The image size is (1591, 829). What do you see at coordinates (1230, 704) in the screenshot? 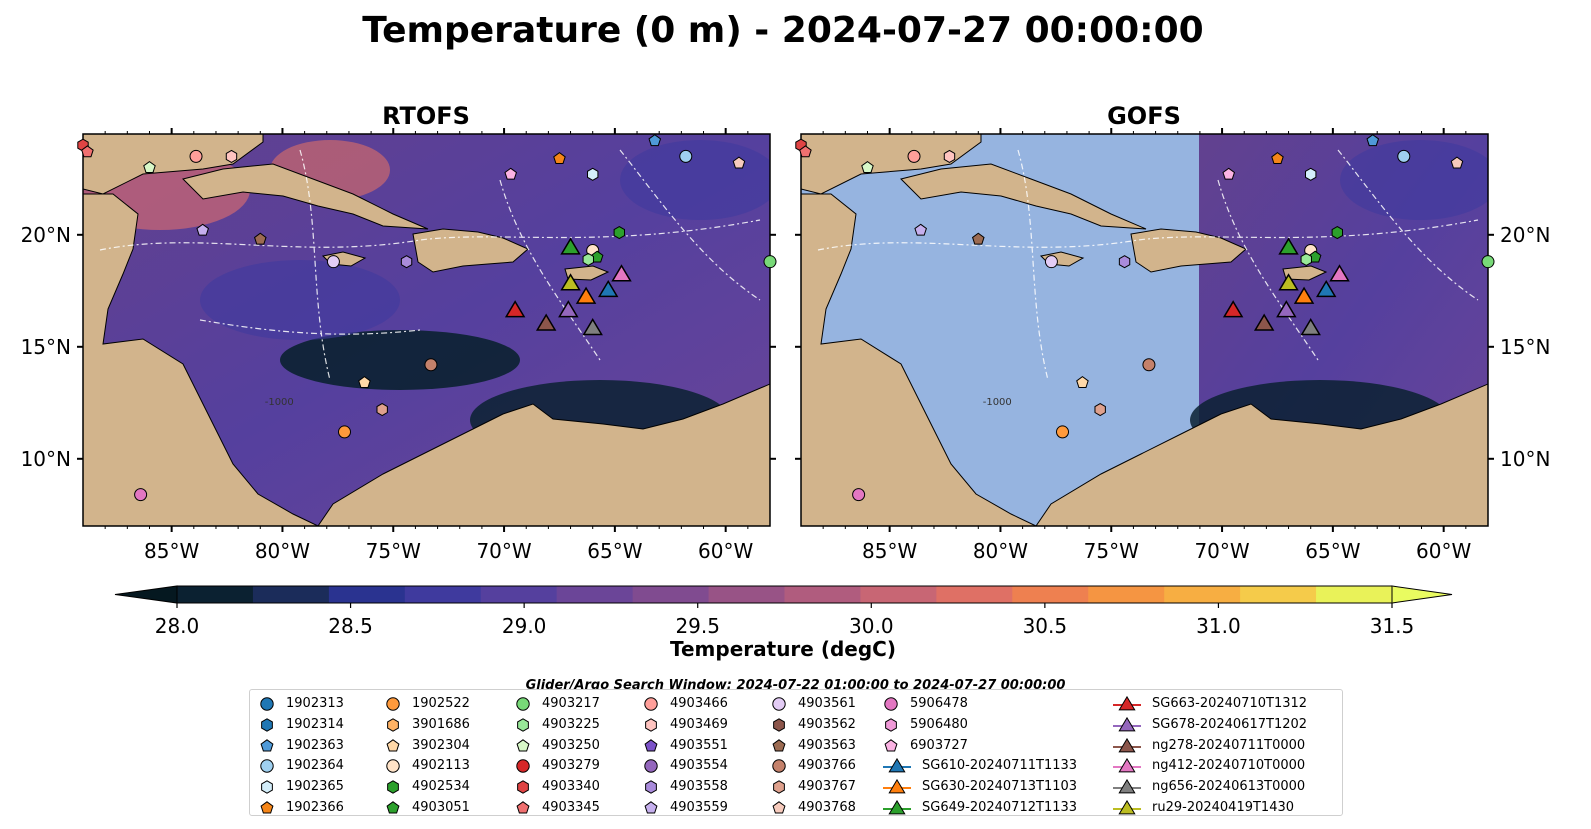
I see `legend-label: SG663-20240710T1312` at bounding box center [1230, 704].